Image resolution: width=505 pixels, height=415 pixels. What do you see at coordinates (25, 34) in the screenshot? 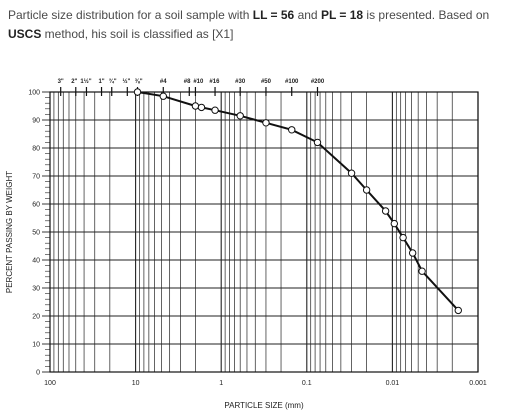
I see `uscs-label: USCS` at bounding box center [25, 34].